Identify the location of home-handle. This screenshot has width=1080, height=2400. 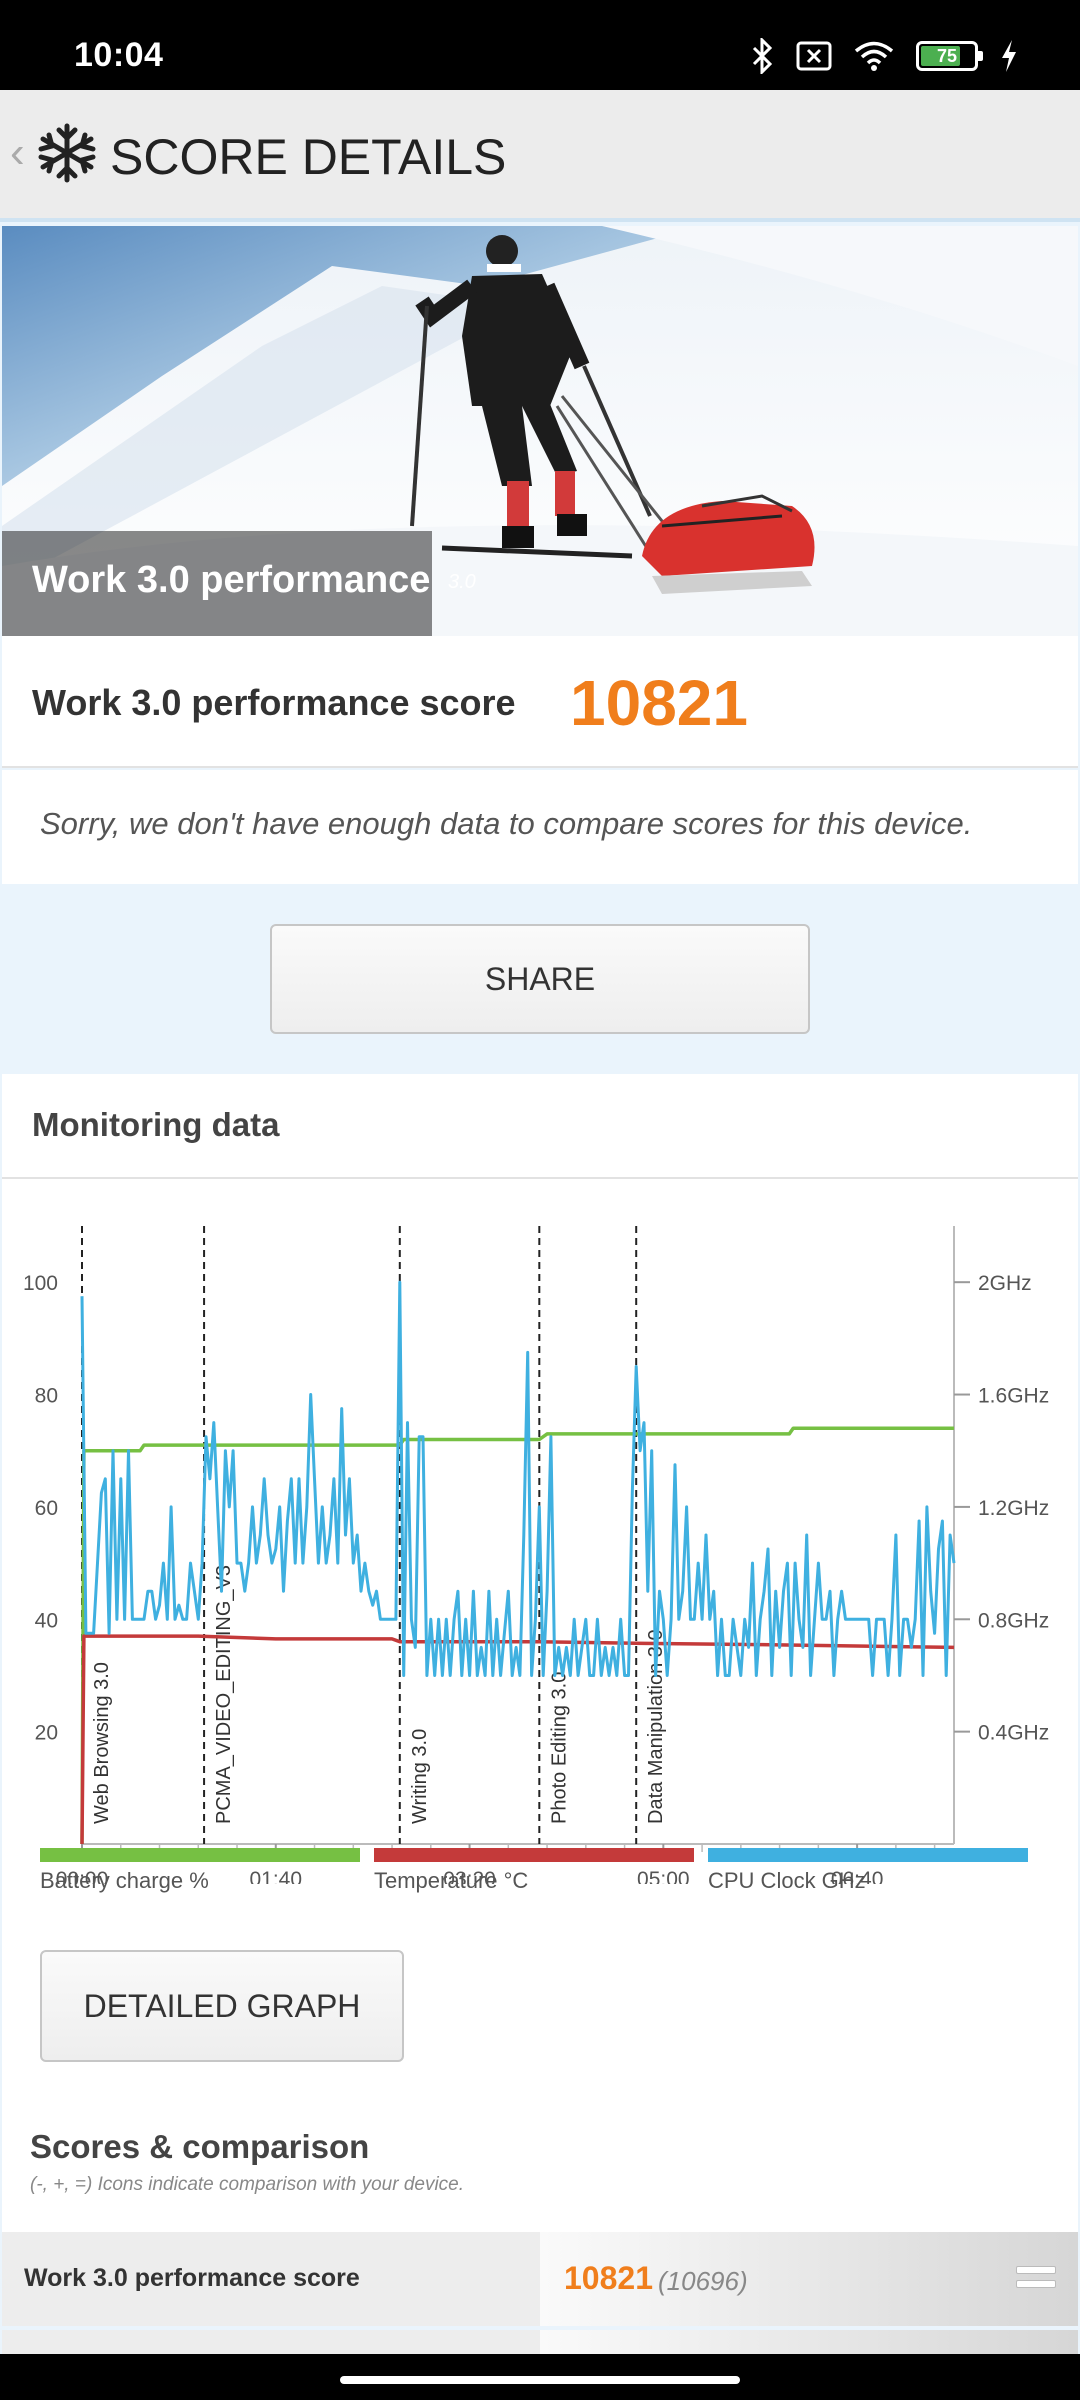
(540, 2380).